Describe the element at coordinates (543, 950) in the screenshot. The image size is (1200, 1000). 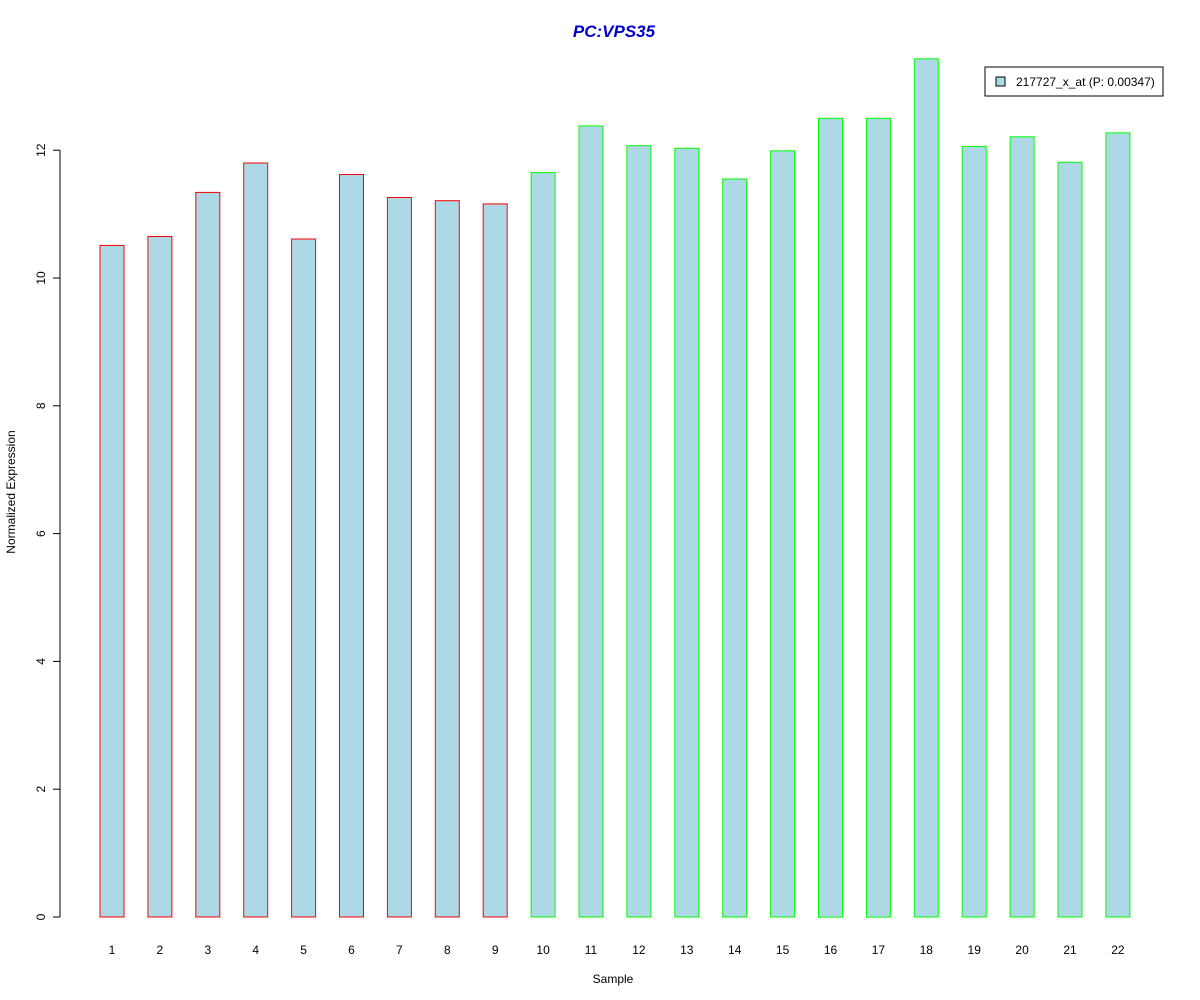
I see `x-tick-label: 10` at that location.